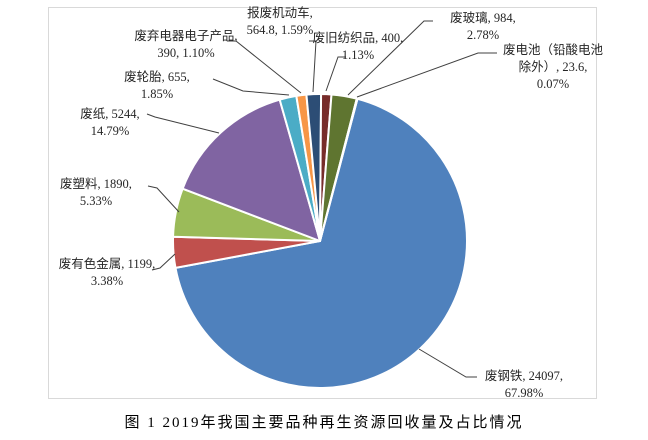  I want to click on figure-caption: 图 1 2019年我国主要品种再生资源回收量及占比情况, so click(324, 423).